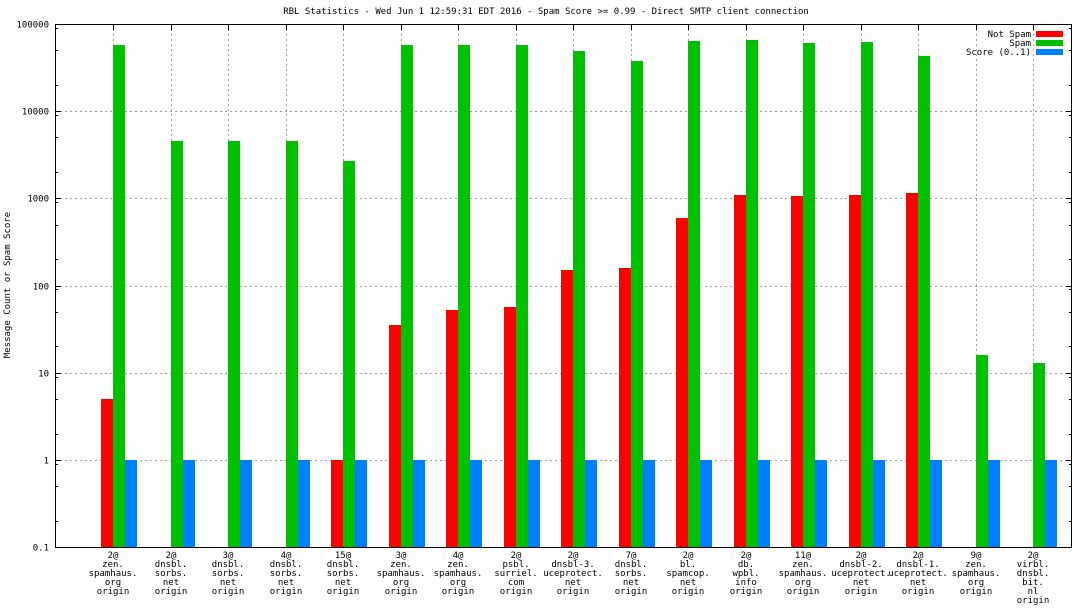  I want to click on y-tick-label: 1000, so click(38, 200).